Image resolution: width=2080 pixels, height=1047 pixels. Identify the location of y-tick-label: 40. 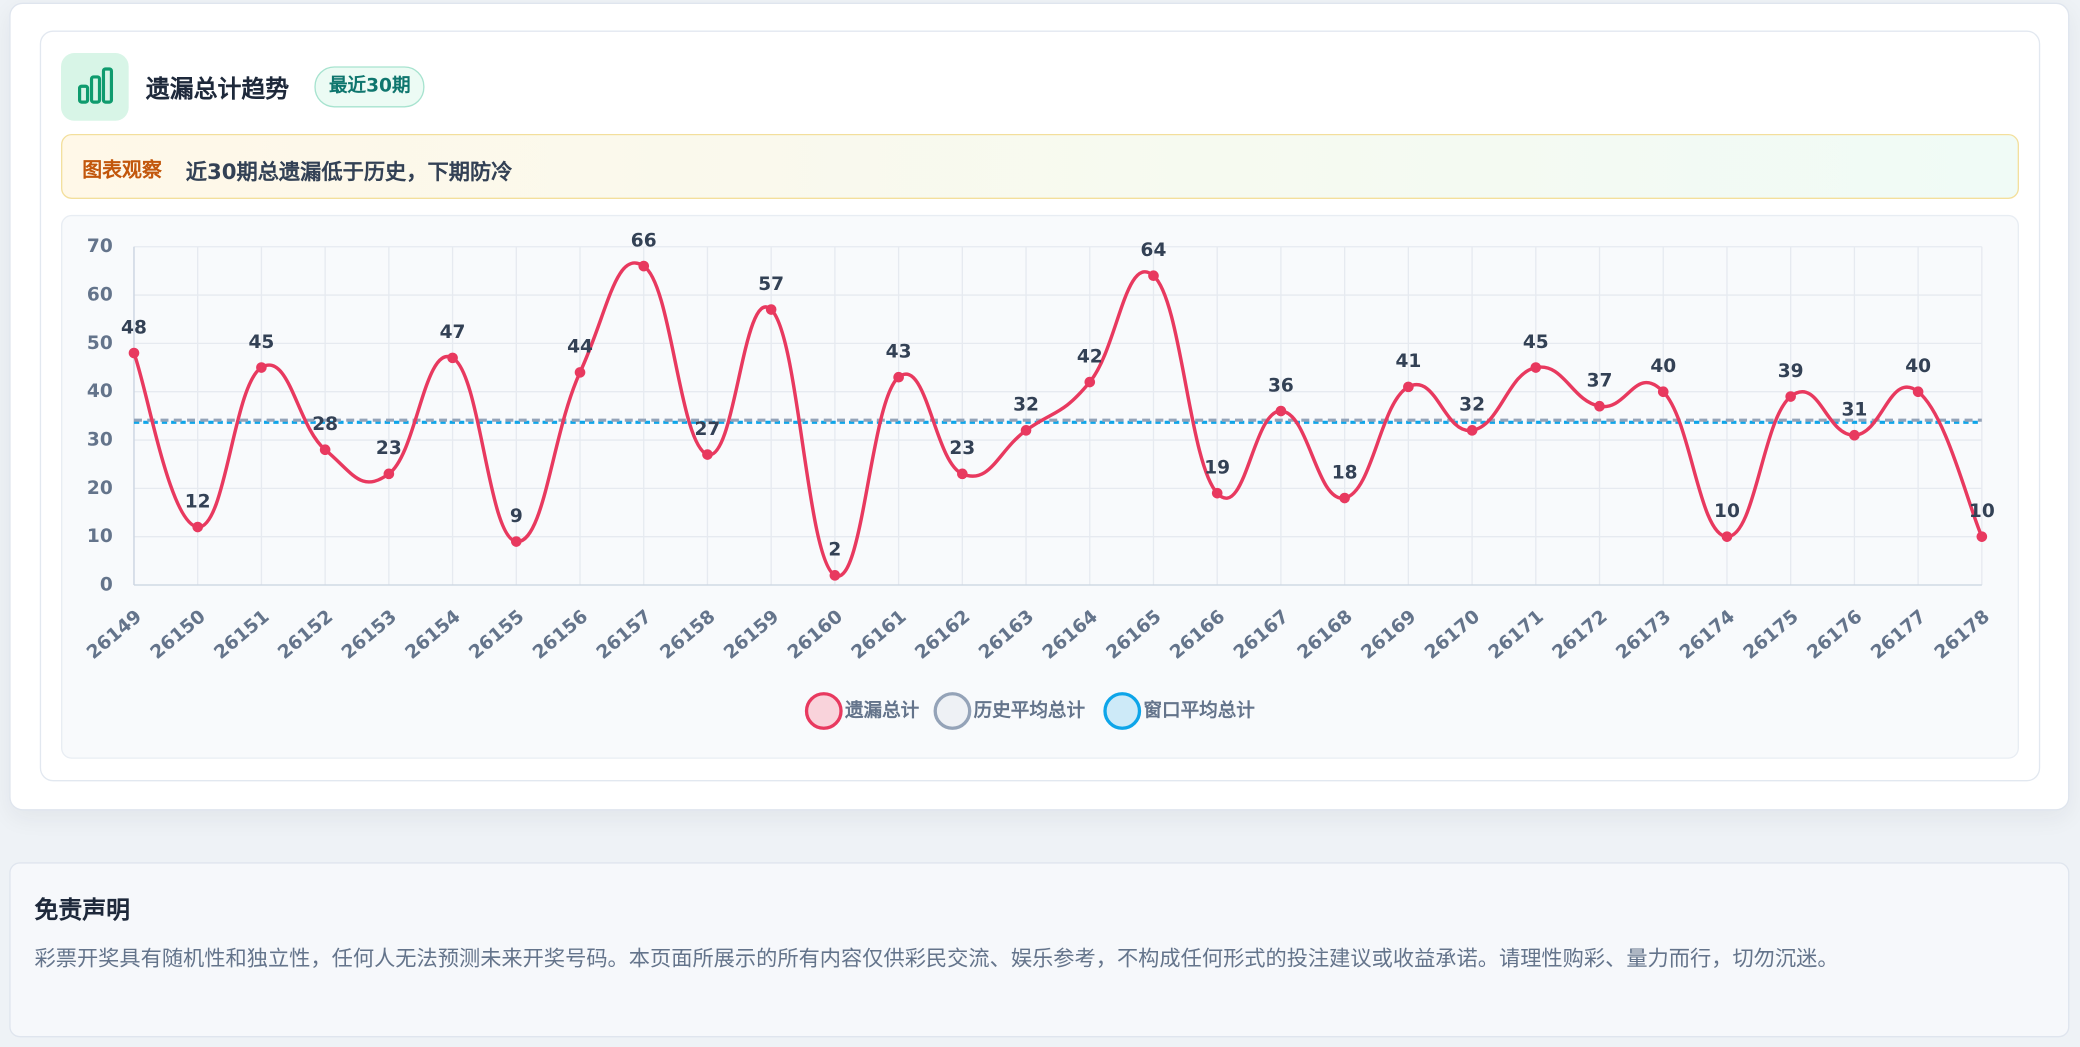
(100, 391).